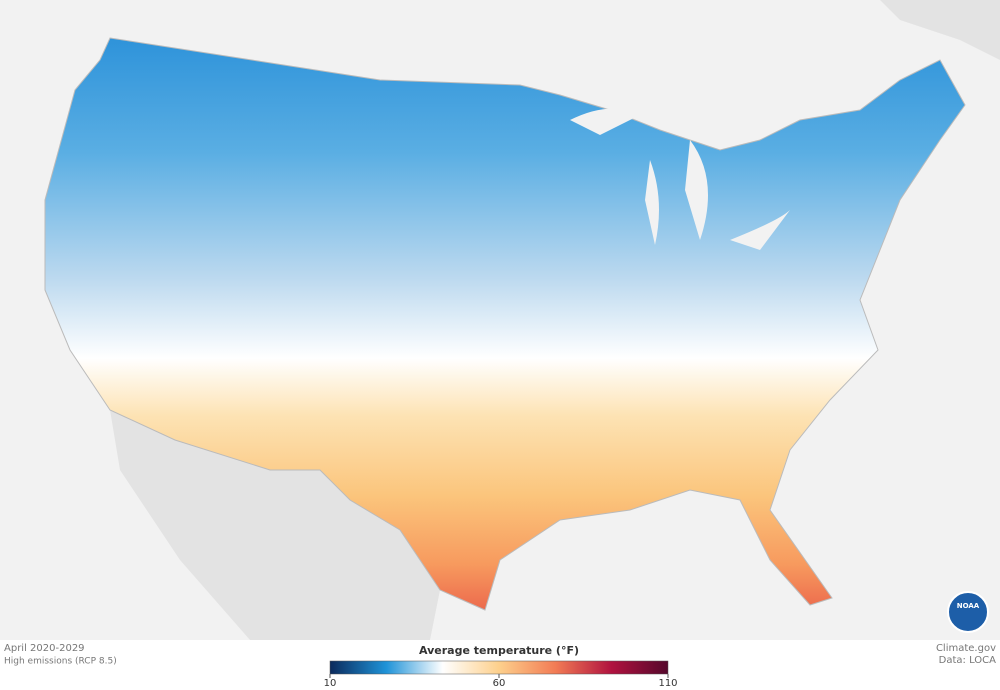  I want to click on legend-tick-label: 60, so click(499, 683).